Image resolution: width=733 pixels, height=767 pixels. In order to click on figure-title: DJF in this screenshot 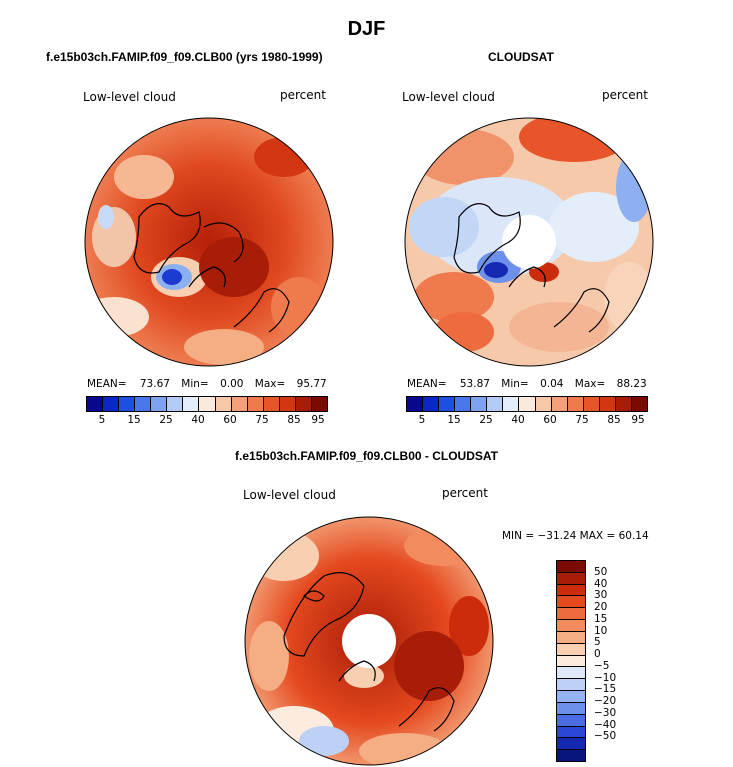, I will do `click(366, 29)`.